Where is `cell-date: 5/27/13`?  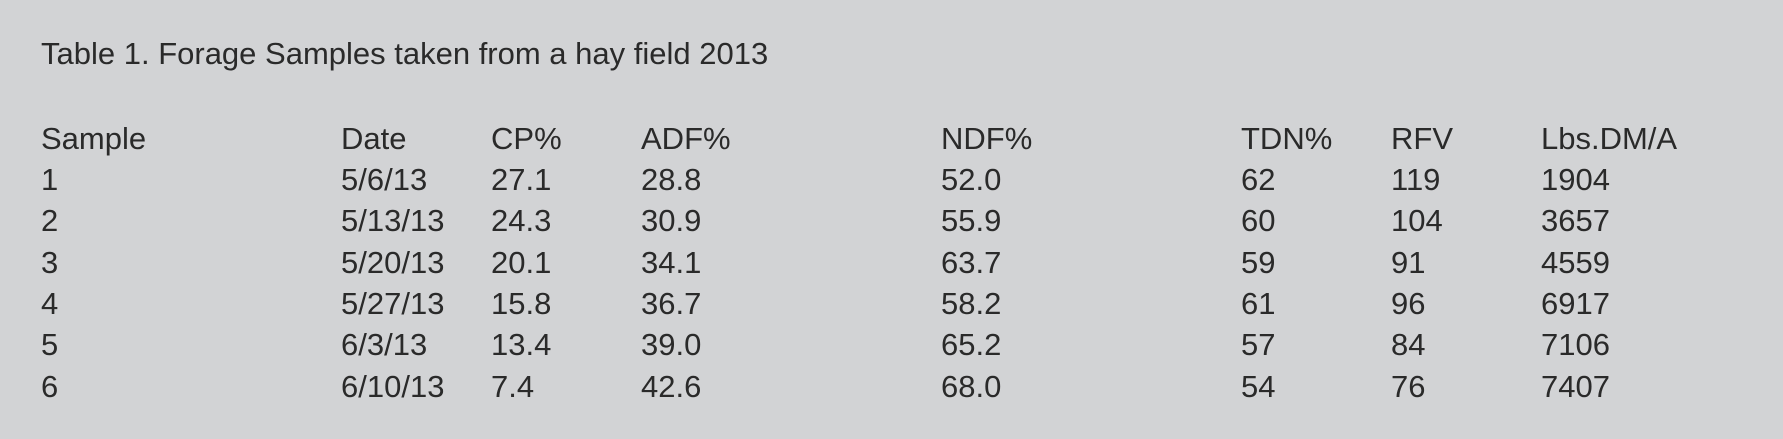 cell-date: 5/27/13 is located at coordinates (393, 303).